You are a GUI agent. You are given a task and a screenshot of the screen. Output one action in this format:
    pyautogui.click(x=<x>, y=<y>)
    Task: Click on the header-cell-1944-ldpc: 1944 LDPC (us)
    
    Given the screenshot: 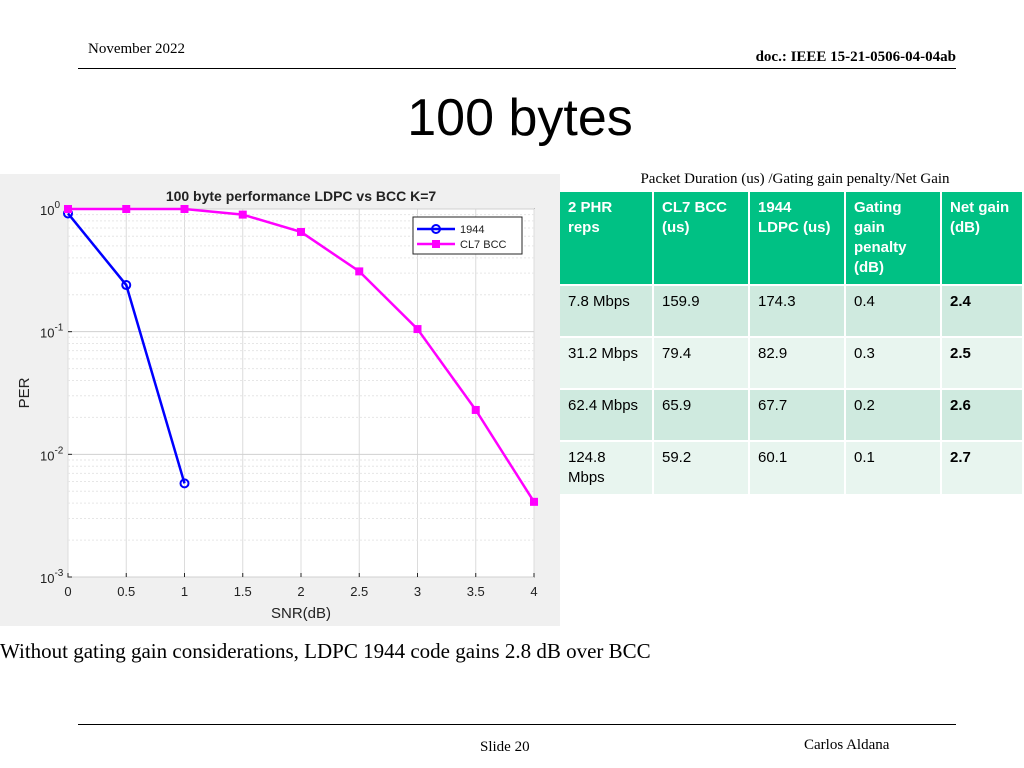 What is the action you would take?
    pyautogui.click(x=797, y=239)
    